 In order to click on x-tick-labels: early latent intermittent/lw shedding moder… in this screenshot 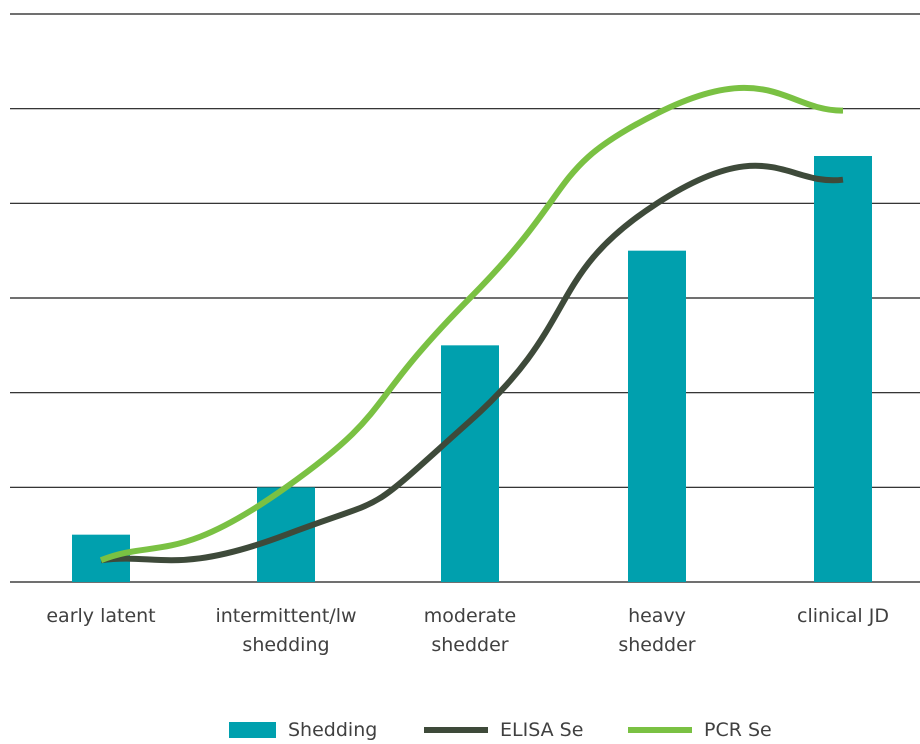, I will do `click(467, 630)`.